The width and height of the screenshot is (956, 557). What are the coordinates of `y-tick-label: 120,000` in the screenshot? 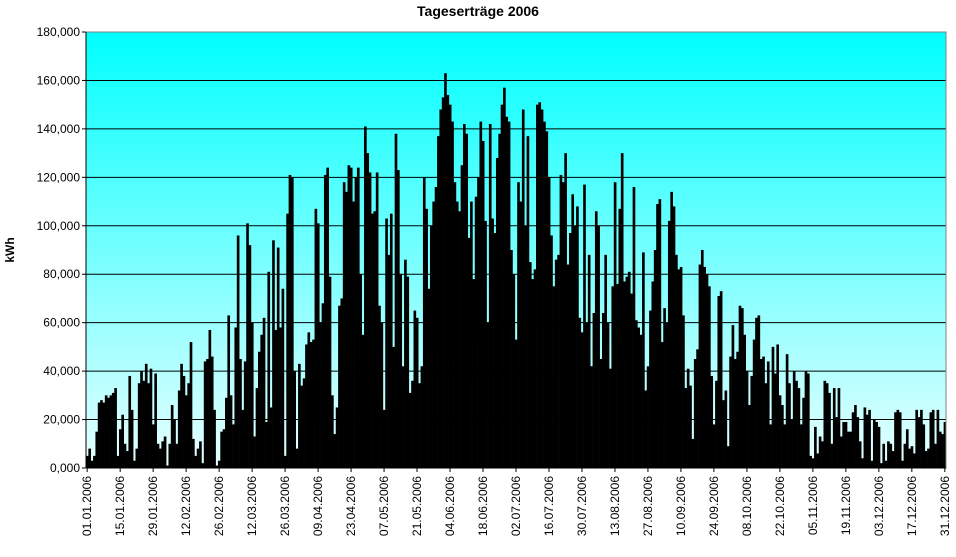 It's located at (59, 177).